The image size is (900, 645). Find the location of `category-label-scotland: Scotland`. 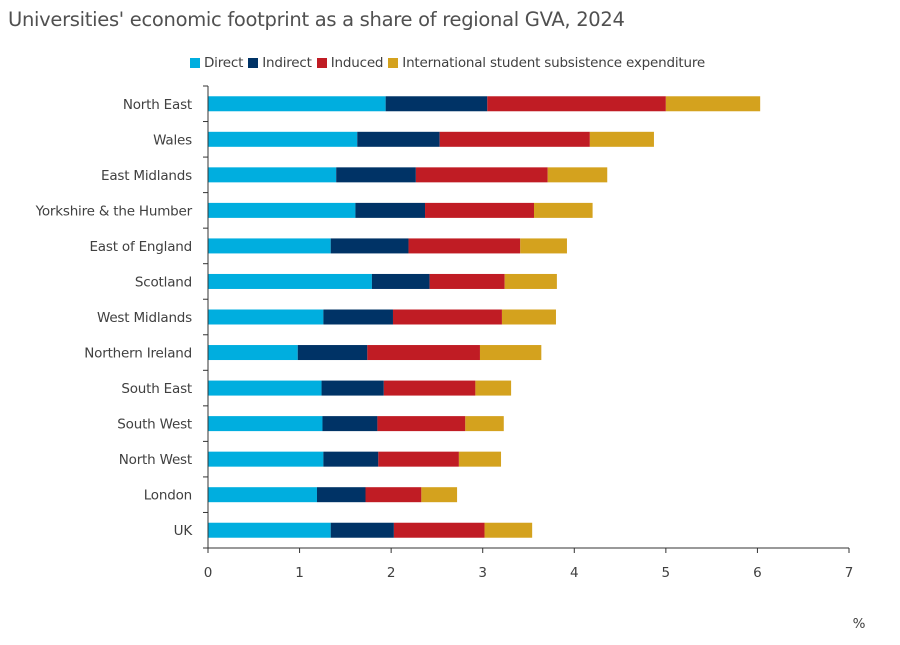

category-label-scotland: Scotland is located at coordinates (163, 282).